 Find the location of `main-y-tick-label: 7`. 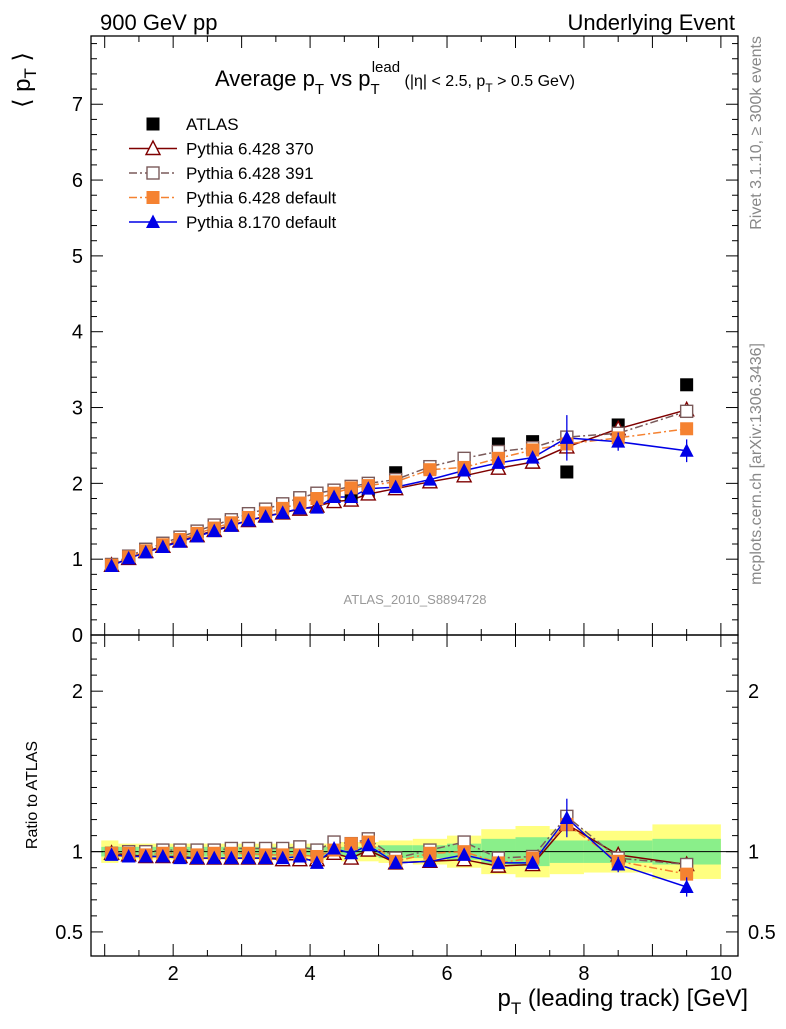

main-y-tick-label: 7 is located at coordinates (77, 105).